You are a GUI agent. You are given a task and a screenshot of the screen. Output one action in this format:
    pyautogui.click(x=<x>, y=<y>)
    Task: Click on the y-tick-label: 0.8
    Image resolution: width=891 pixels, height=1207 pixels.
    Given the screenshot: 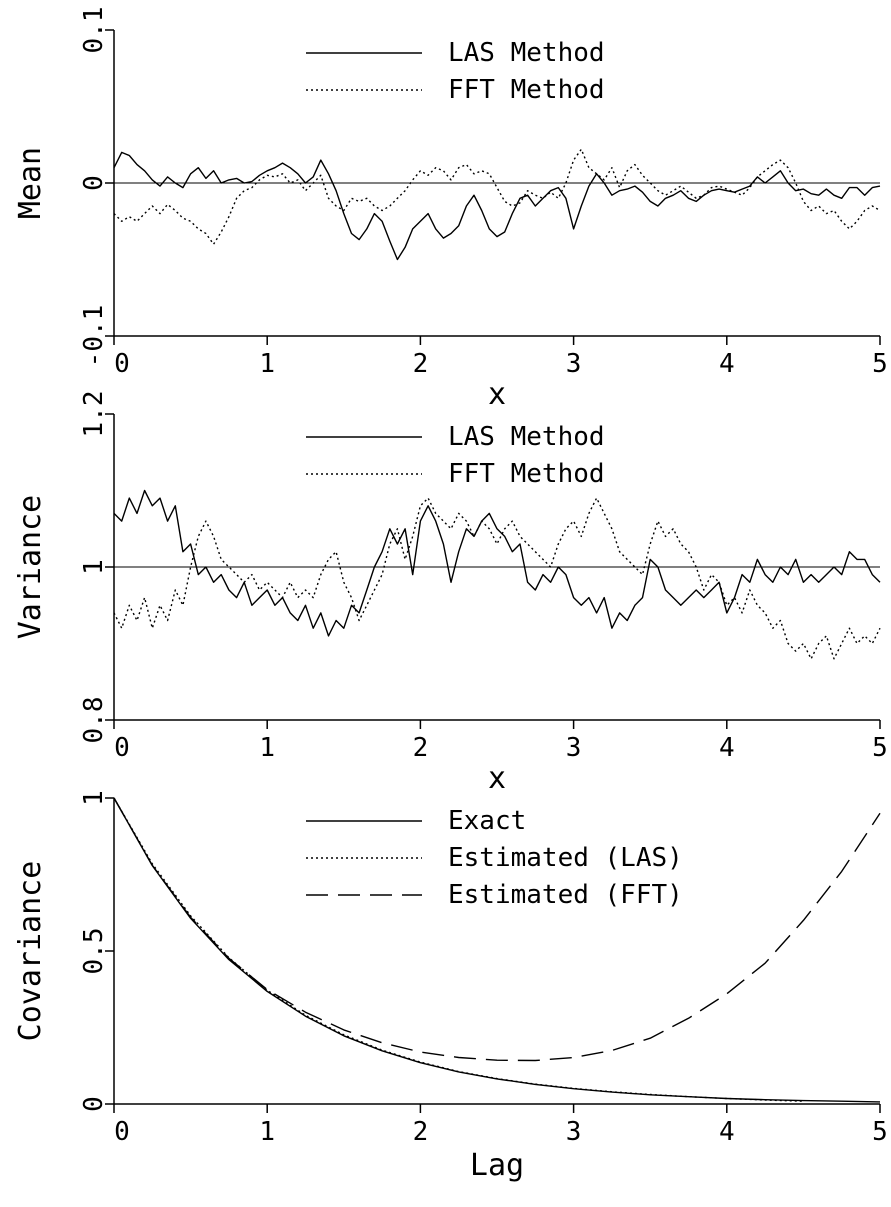 What is the action you would take?
    pyautogui.click(x=94, y=720)
    